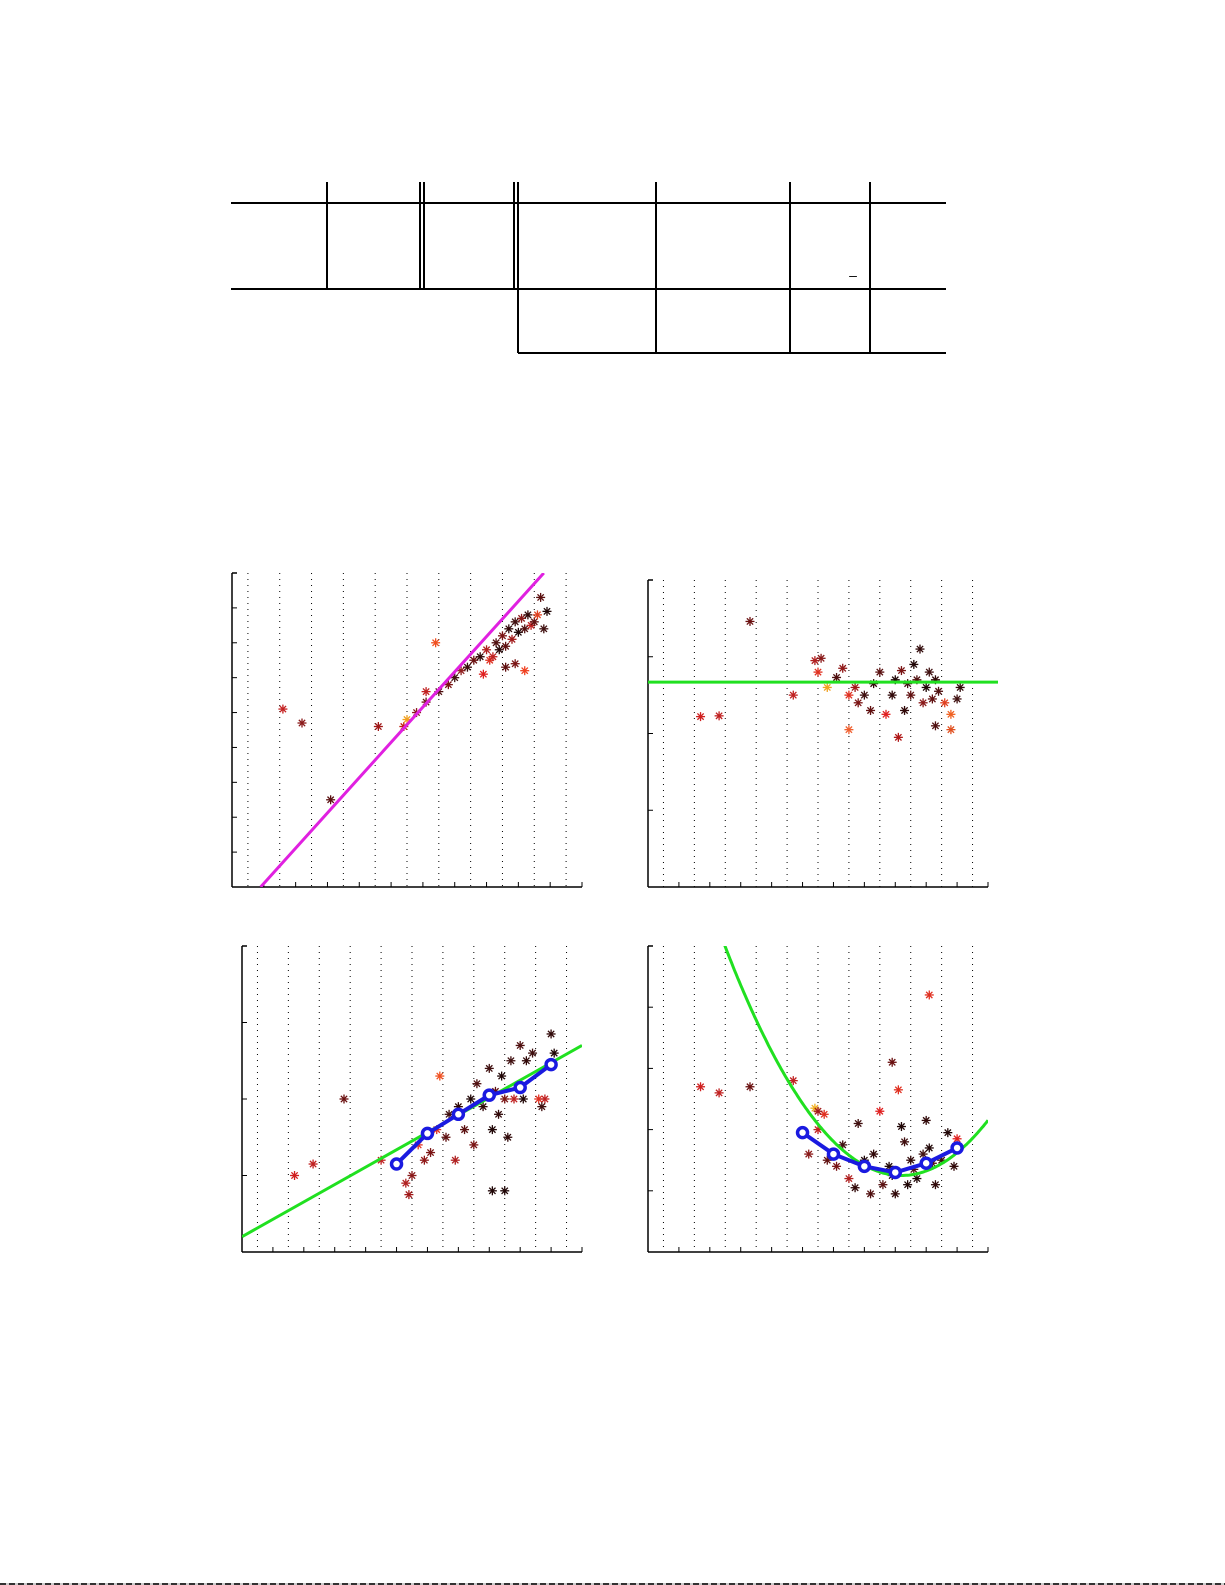 This screenshot has height=1585, width=1225. Describe the element at coordinates (612, 1584) in the screenshot. I see `page-bottom-rule` at that location.